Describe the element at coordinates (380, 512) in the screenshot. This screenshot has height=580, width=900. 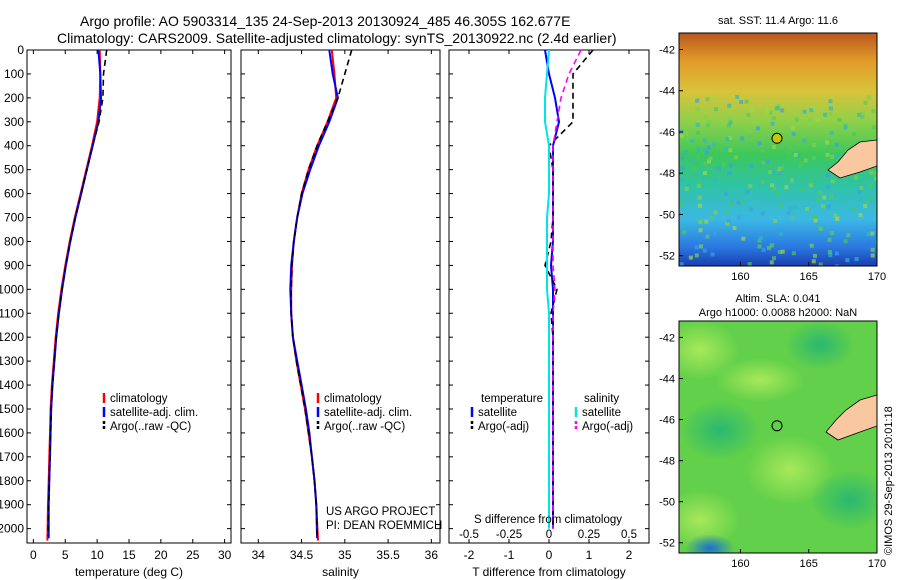
I see `project-annotation: US ARGO PROJECT` at that location.